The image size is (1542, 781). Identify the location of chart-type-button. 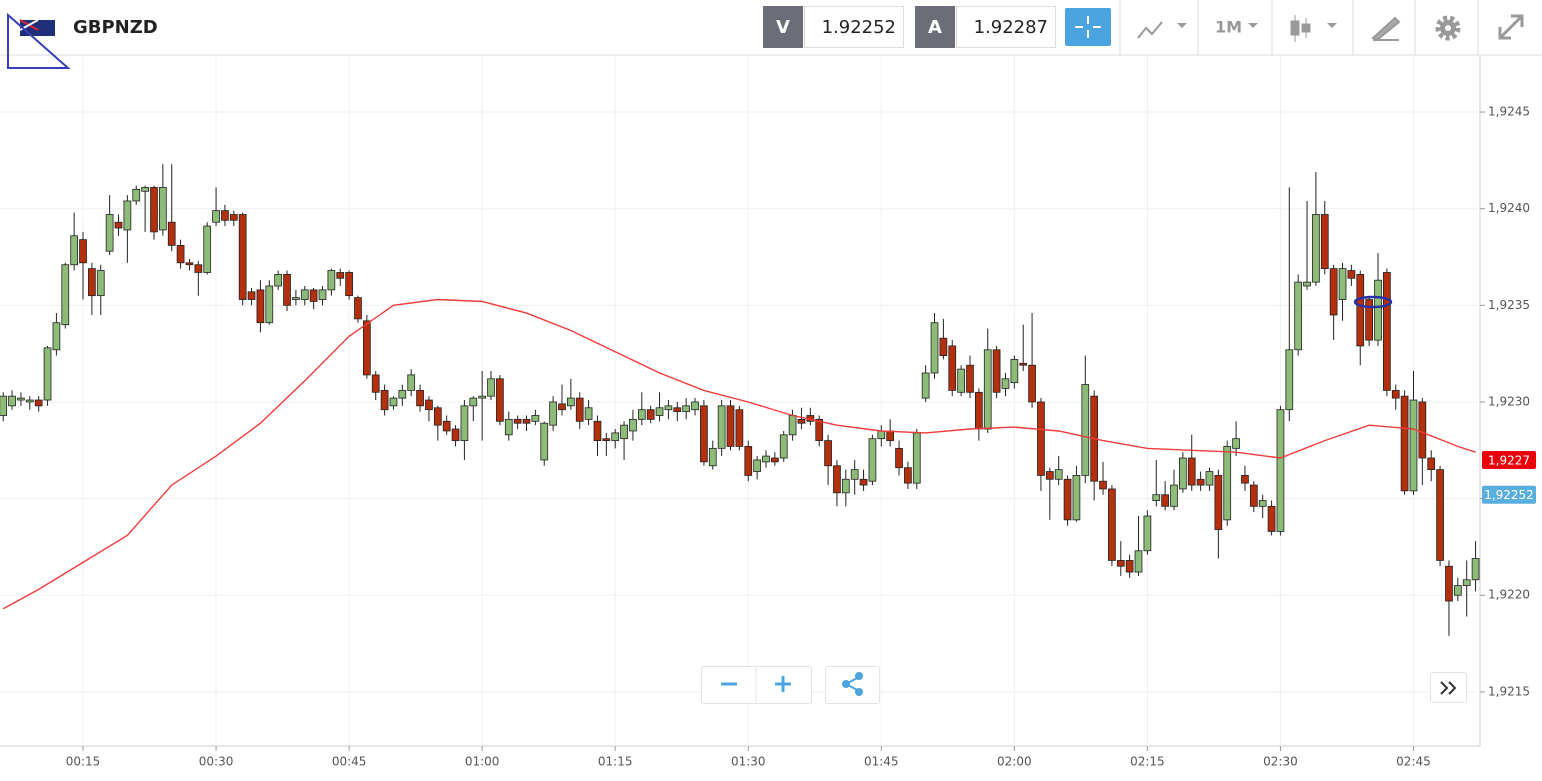
(1313, 28).